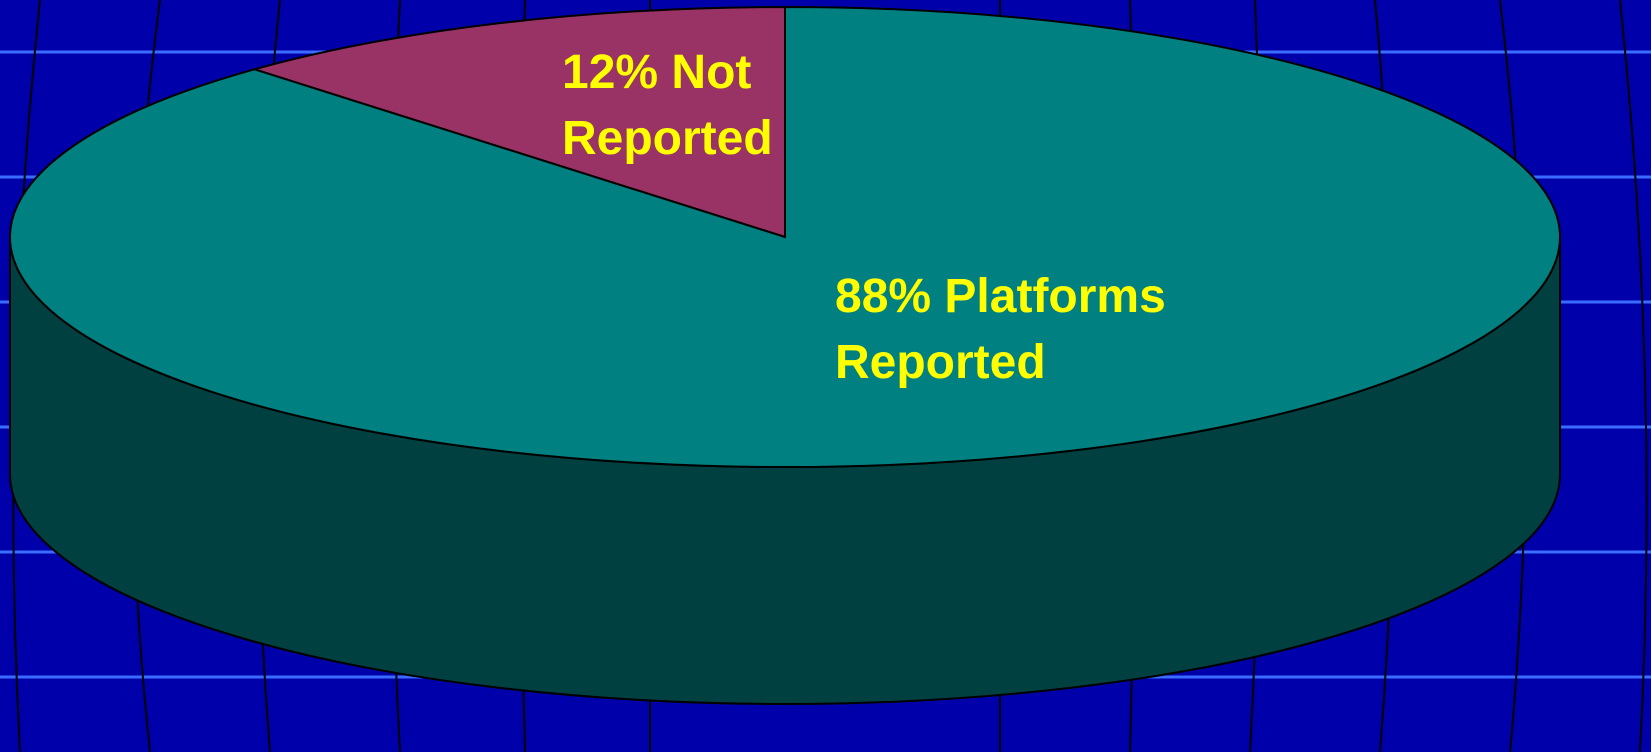 This screenshot has height=752, width=1651. Describe the element at coordinates (1000, 329) in the screenshot. I see `slice-label: 88% Platforms Reported` at that location.